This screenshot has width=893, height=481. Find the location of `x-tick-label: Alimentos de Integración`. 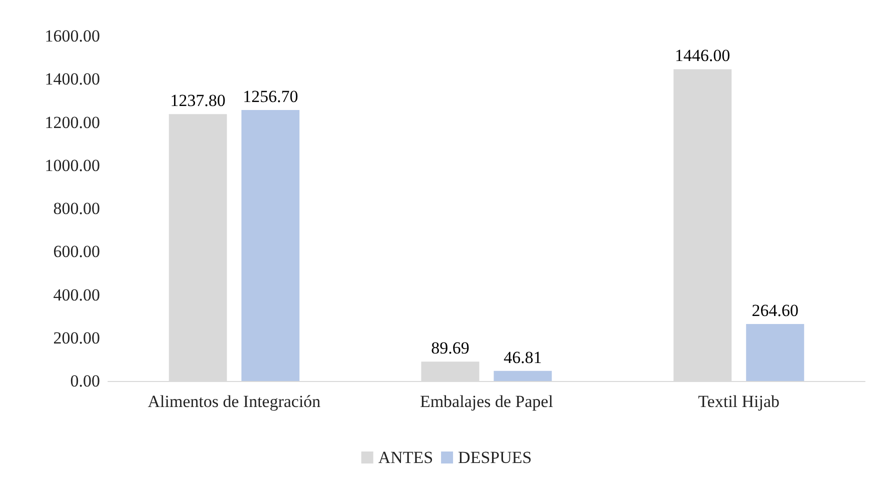

x-tick-label: Alimentos de Integración is located at coordinates (235, 401).